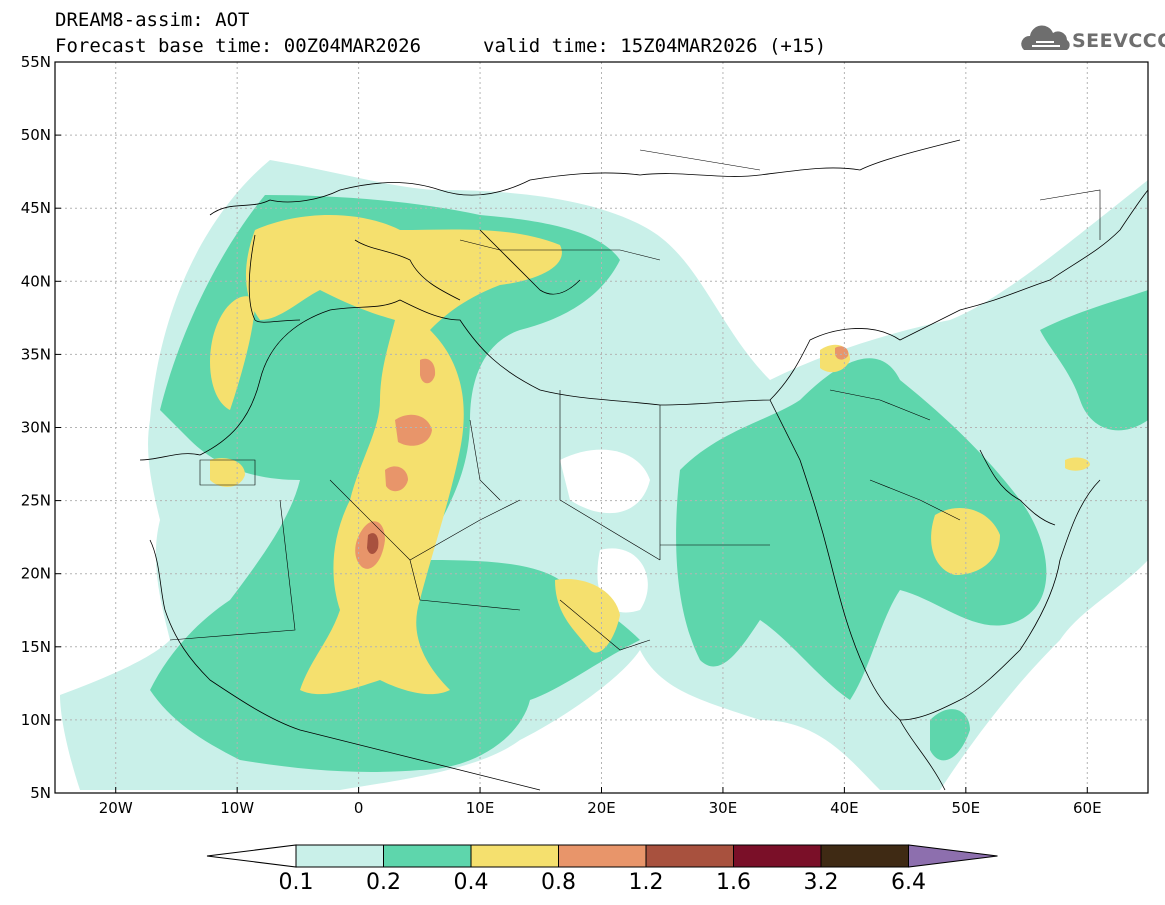 This screenshot has width=1165, height=905. Describe the element at coordinates (36, 354) in the screenshot. I see `lat-label: 35N` at that location.